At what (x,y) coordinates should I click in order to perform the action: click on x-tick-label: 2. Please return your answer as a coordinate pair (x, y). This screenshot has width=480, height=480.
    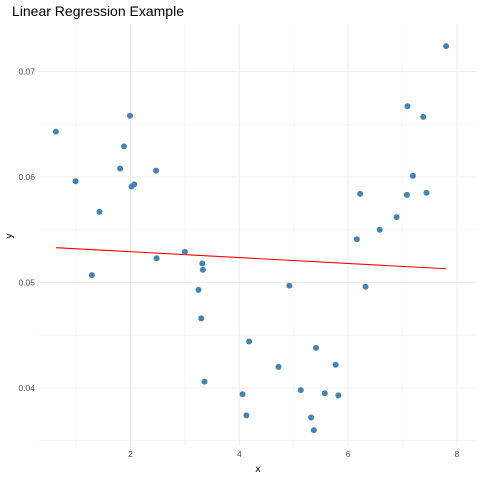
    Looking at the image, I should click on (130, 454).